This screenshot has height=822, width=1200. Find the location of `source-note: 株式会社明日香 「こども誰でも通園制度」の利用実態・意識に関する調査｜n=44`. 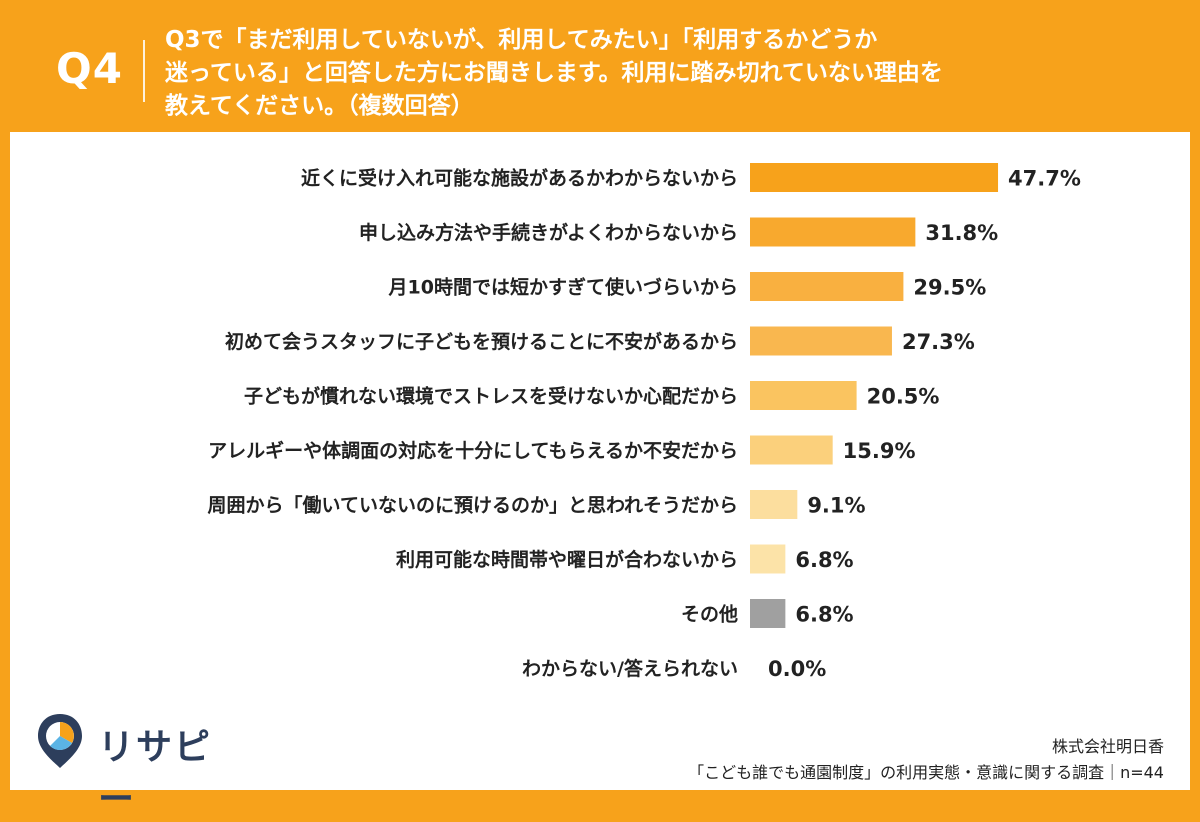

source-note: 株式会社明日香 「こども誰でも通園制度」の利用実態・意識に関する調査｜n=44 is located at coordinates (926, 760).